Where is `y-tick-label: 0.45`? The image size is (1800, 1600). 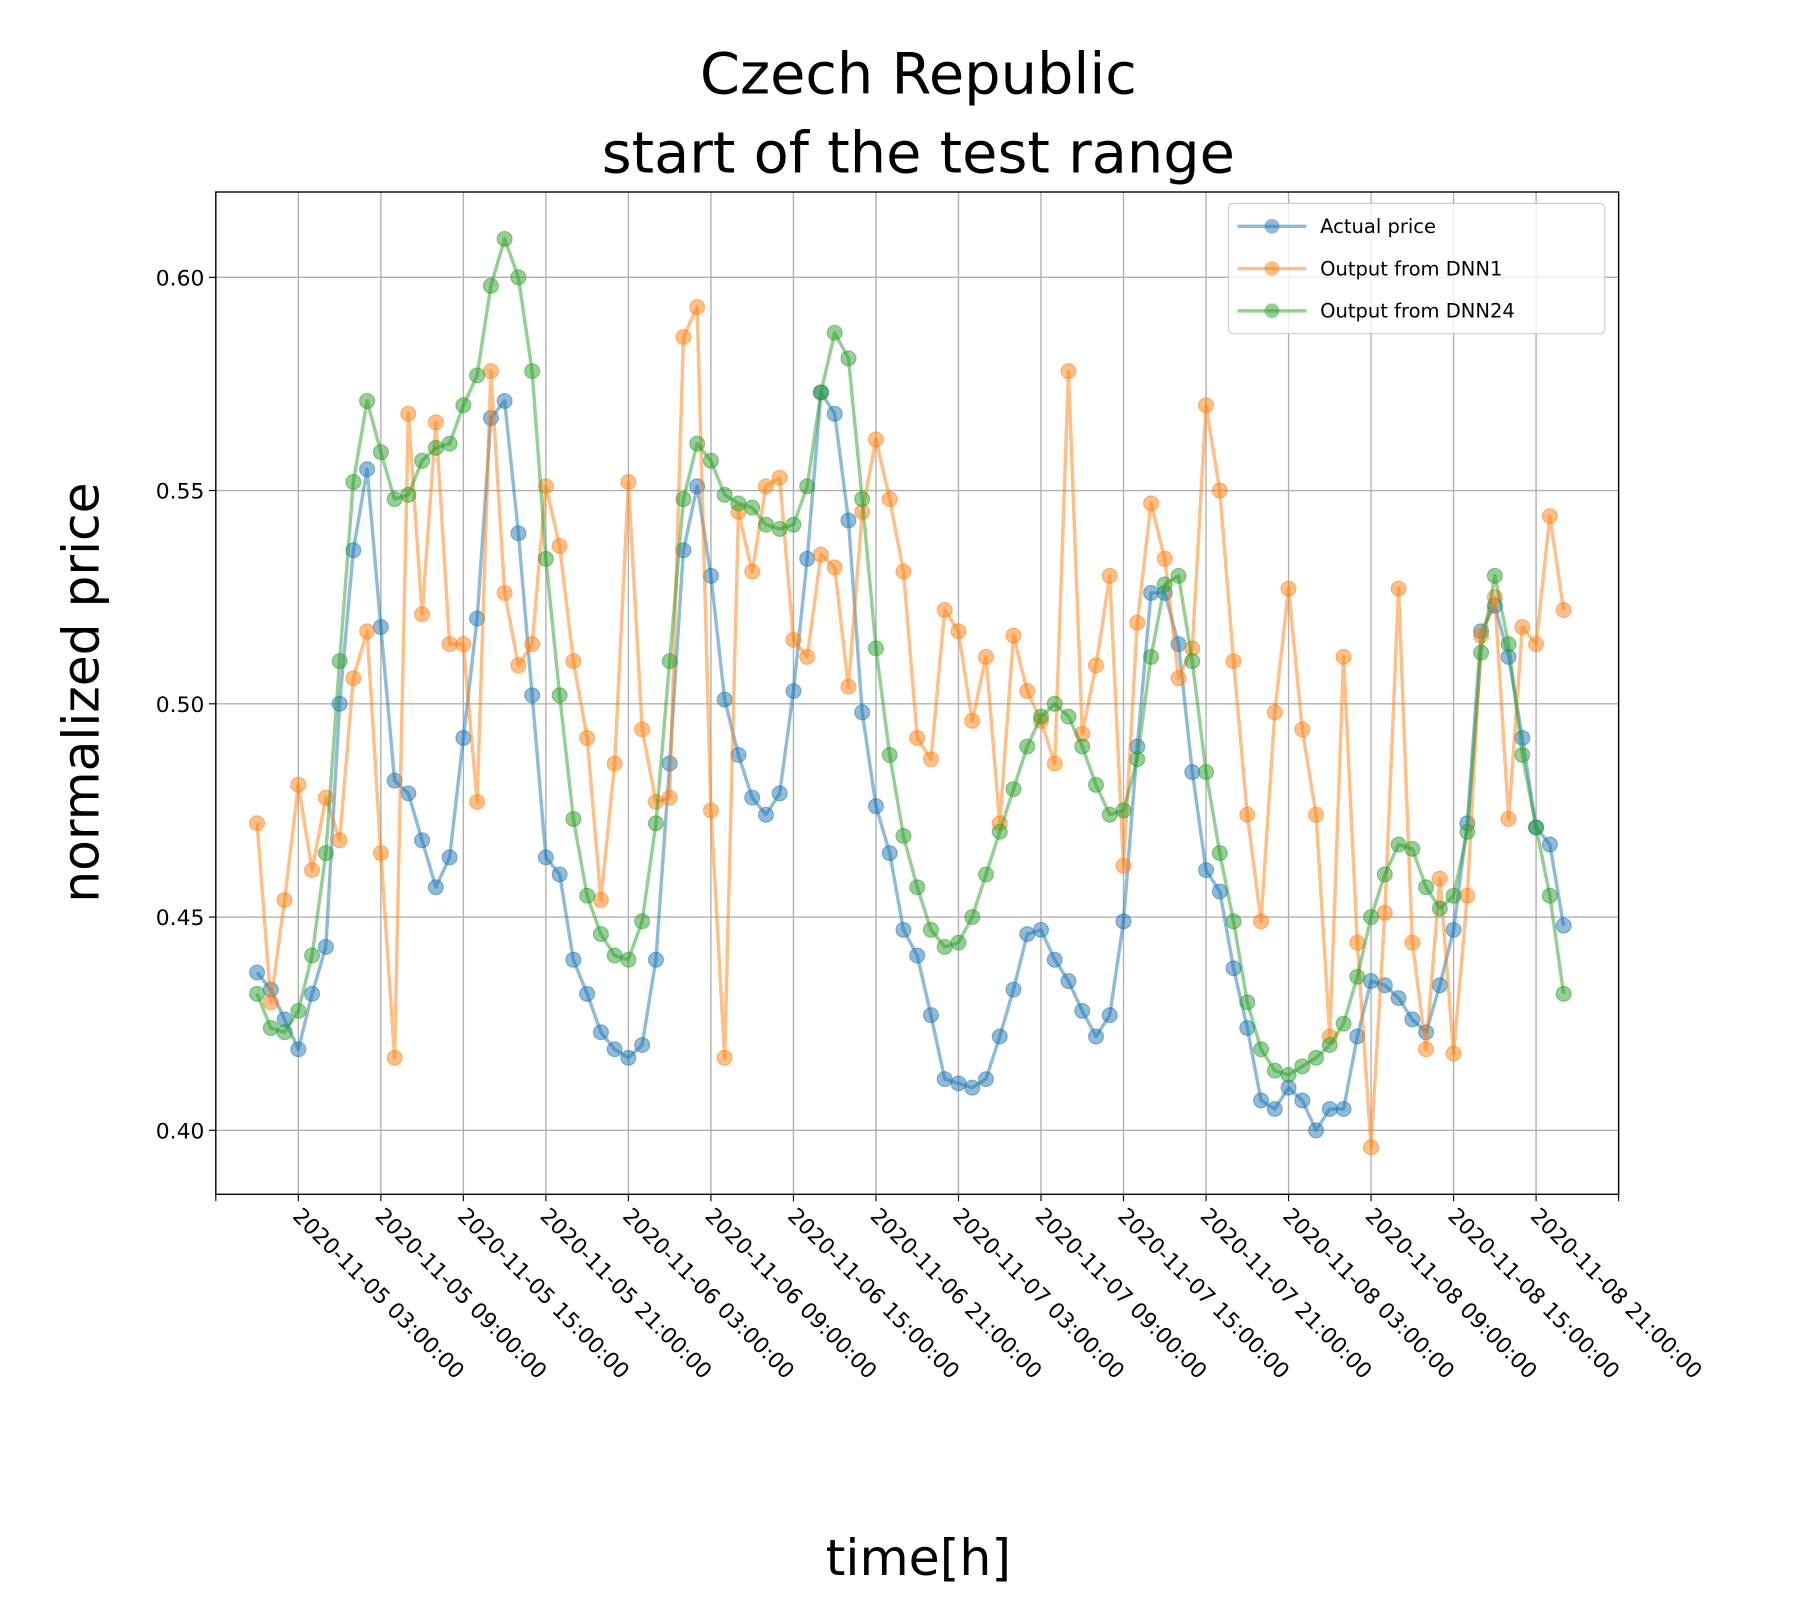
y-tick-label: 0.45 is located at coordinates (180, 918).